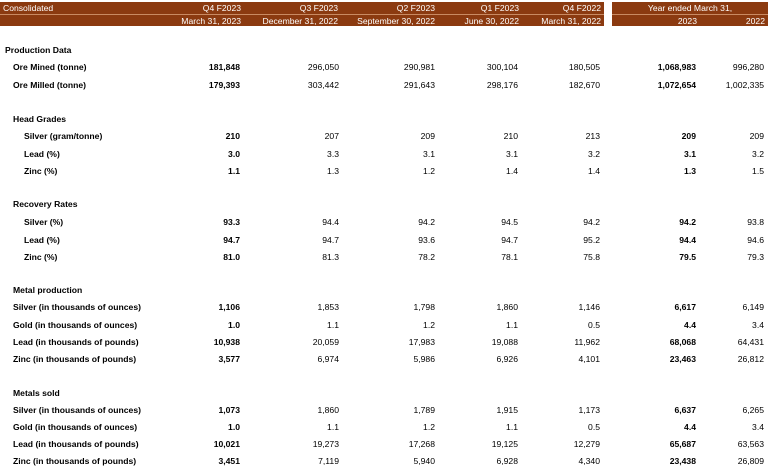 This screenshot has width=768, height=467. What do you see at coordinates (676, 67) in the screenshot?
I see `cell-value: 1,068,983` at bounding box center [676, 67].